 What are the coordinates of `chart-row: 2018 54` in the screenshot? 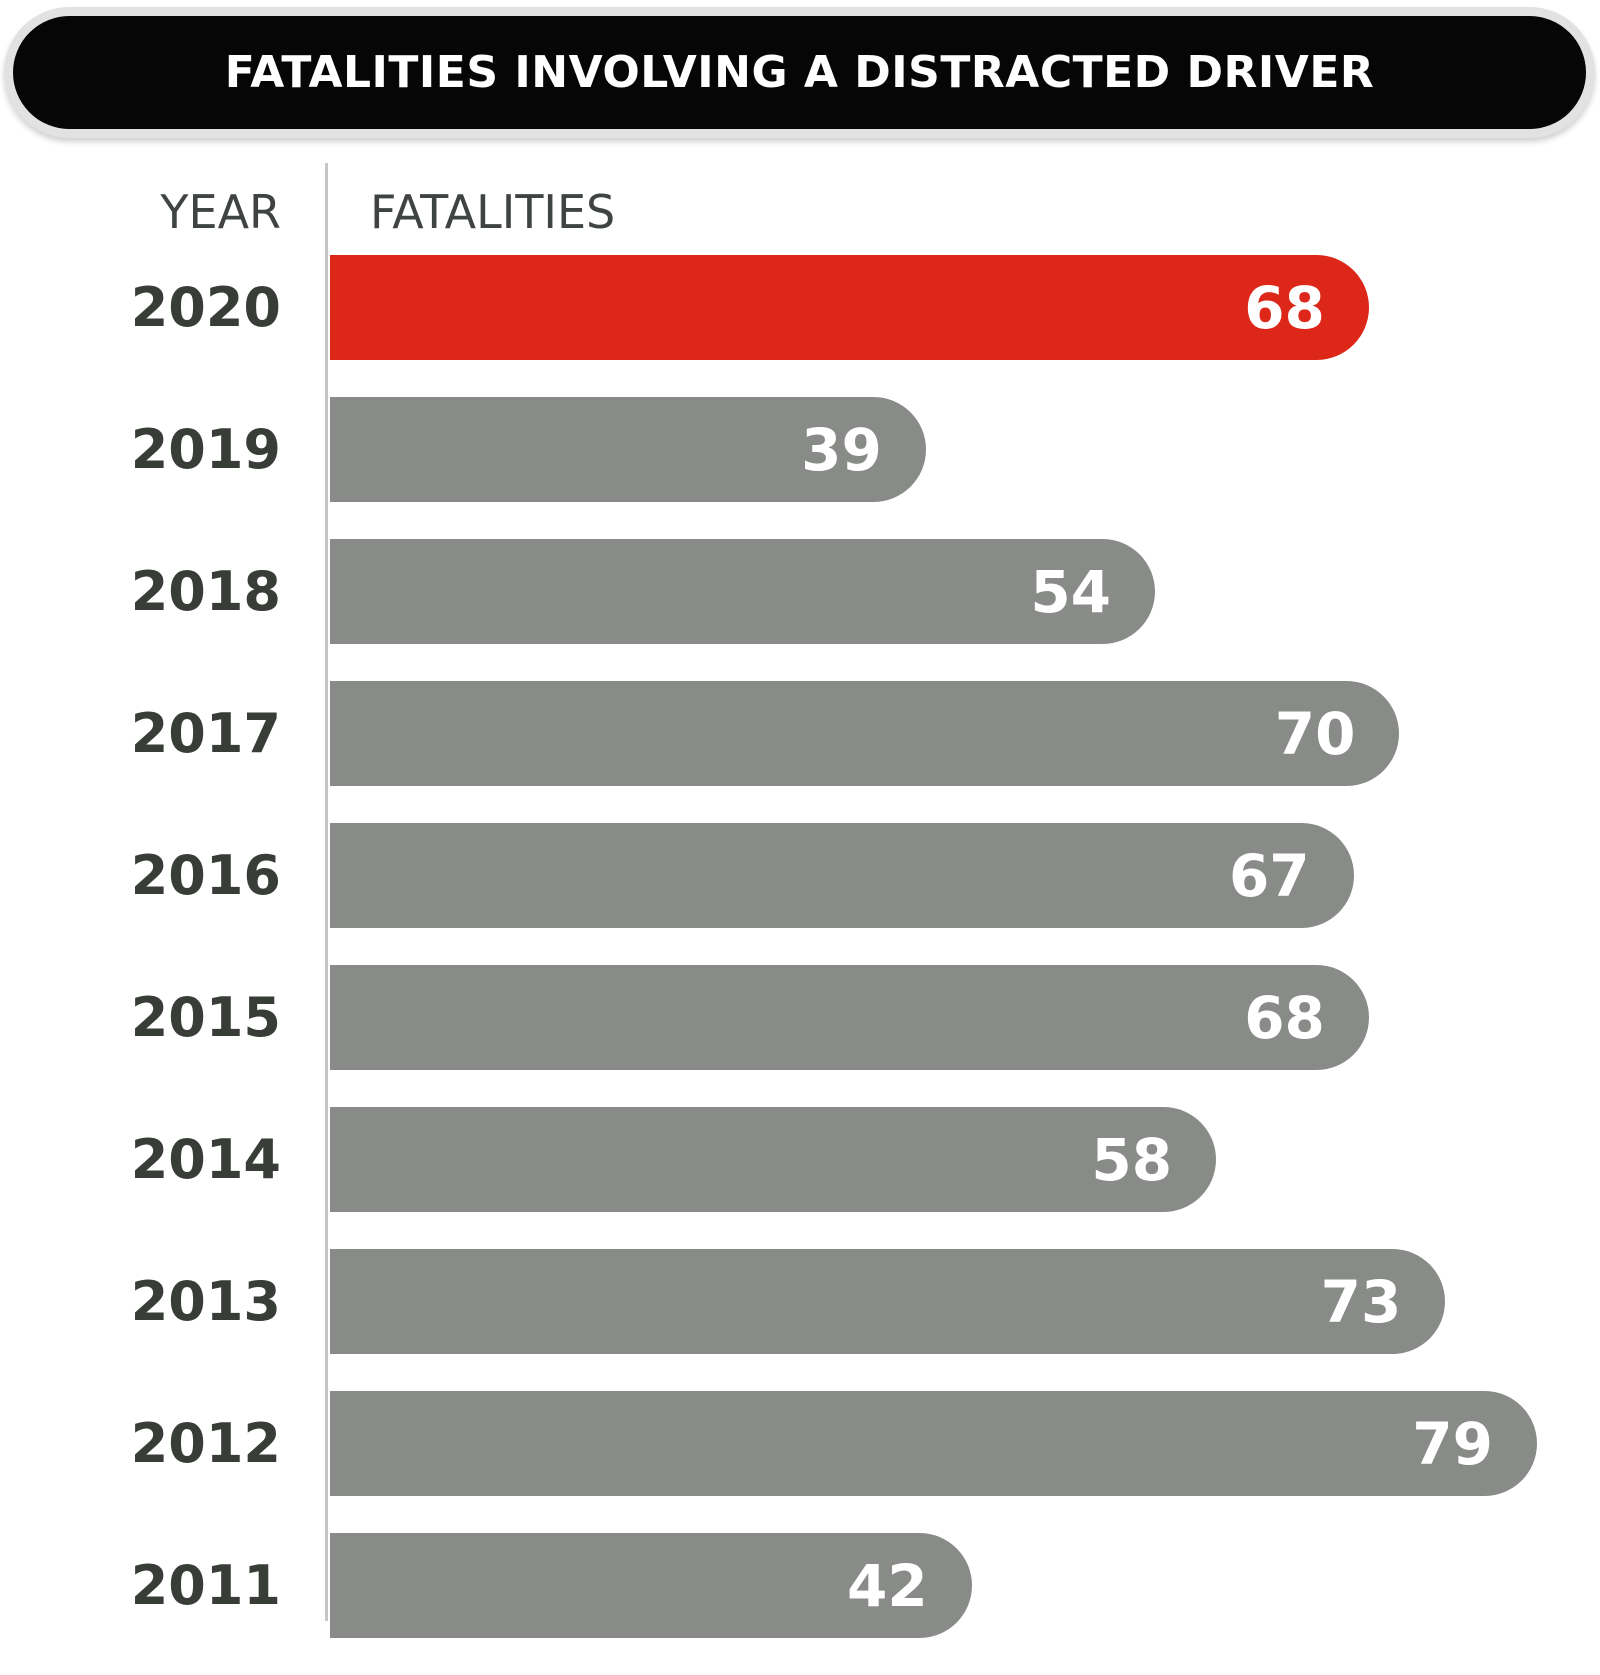 It's located at (800, 591).